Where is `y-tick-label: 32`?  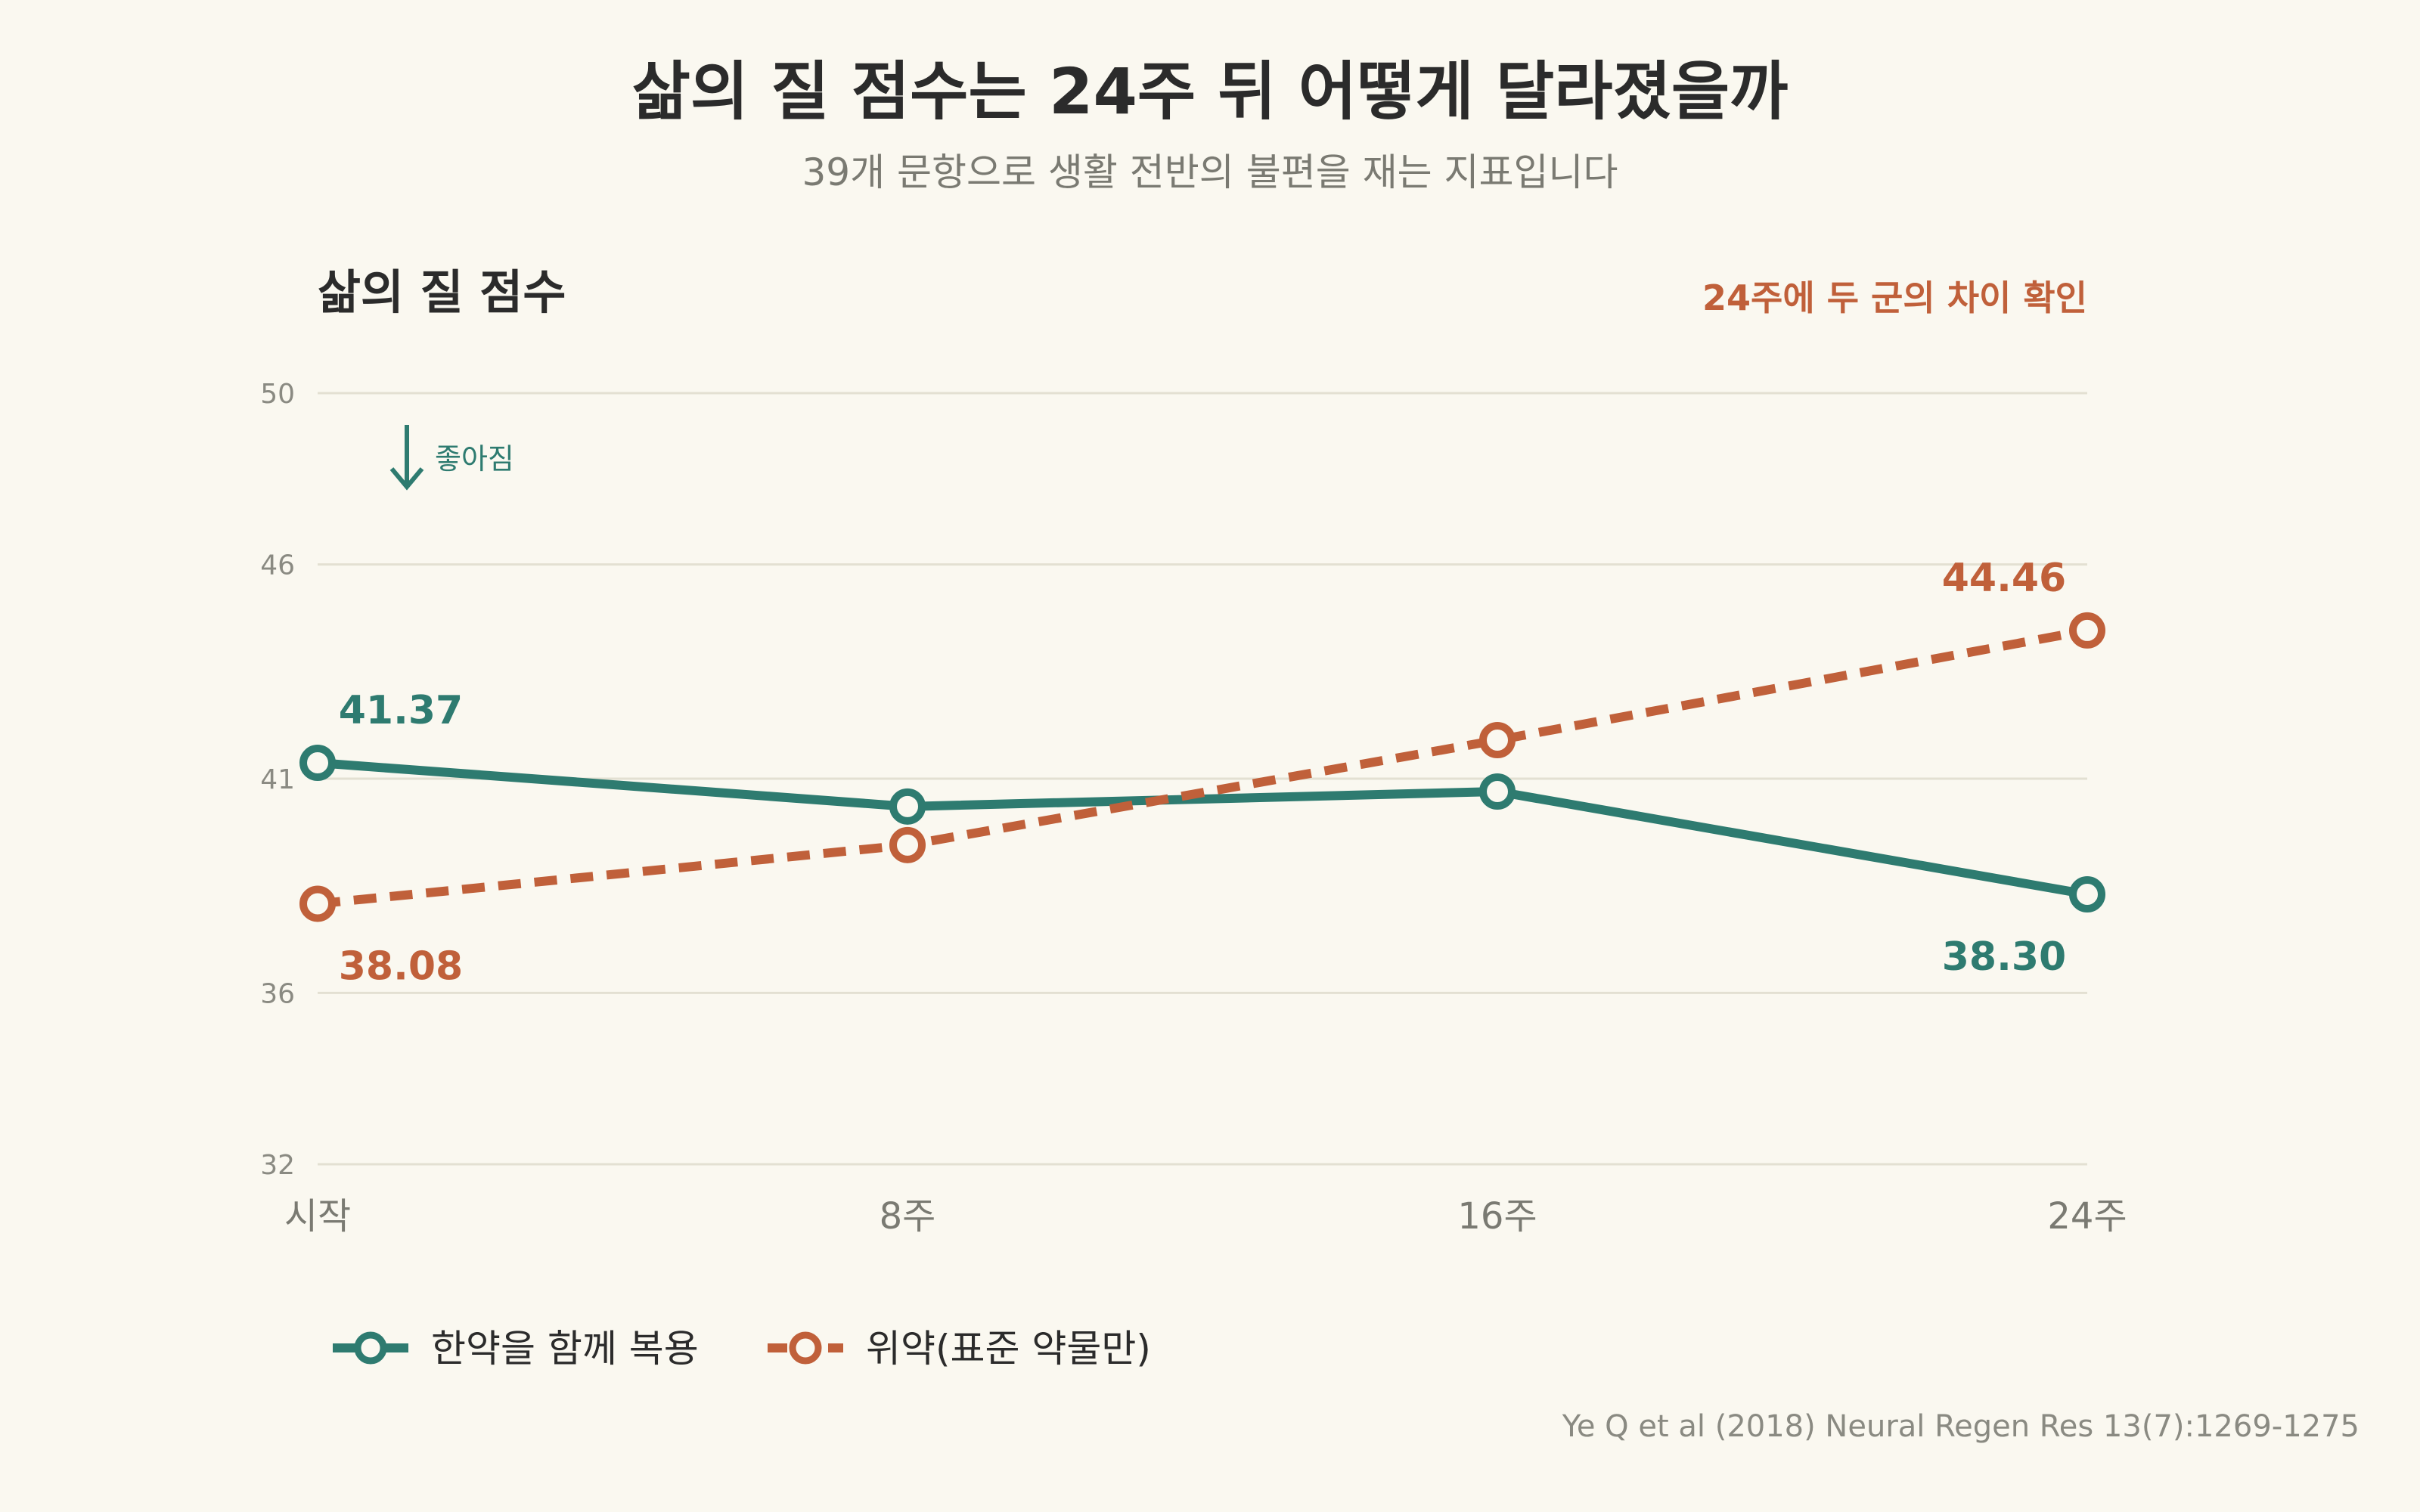
y-tick-label: 32 is located at coordinates (277, 1165).